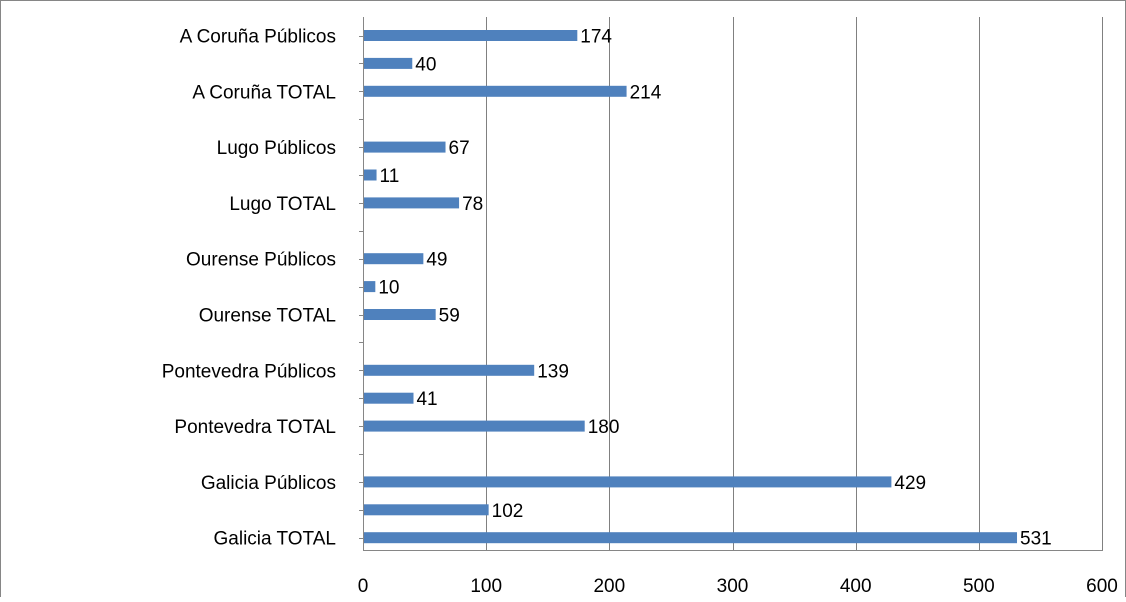 The image size is (1126, 602). What do you see at coordinates (459, 148) in the screenshot?
I see `data-label-4: 67` at bounding box center [459, 148].